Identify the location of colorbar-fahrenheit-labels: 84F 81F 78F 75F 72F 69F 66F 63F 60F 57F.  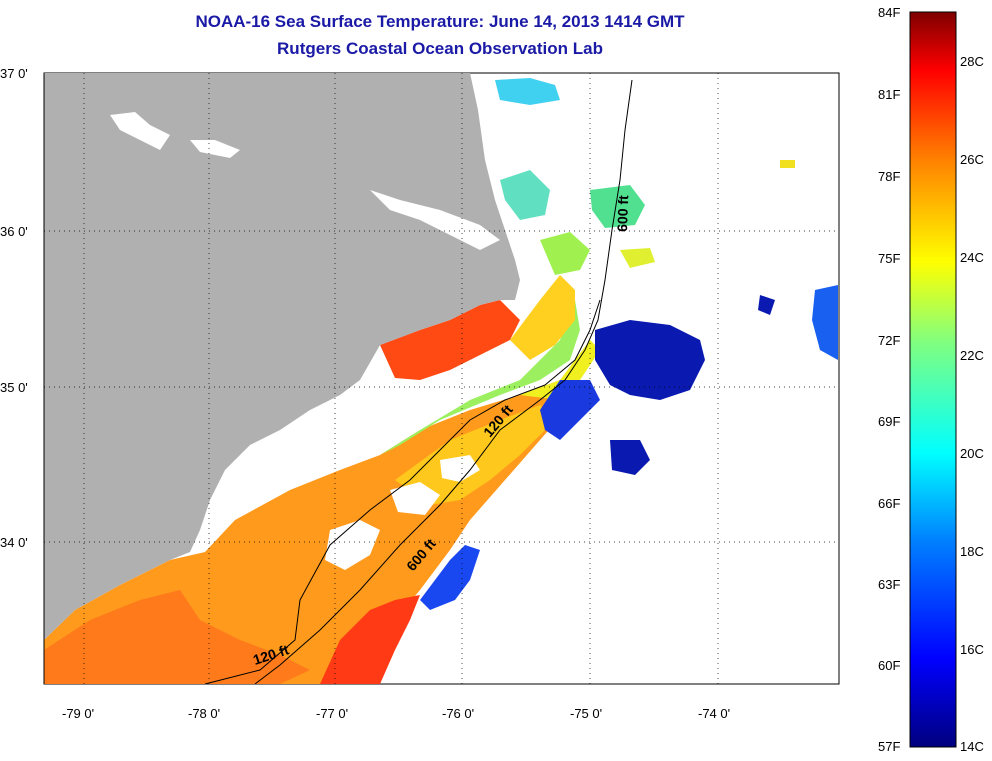
(889, 379).